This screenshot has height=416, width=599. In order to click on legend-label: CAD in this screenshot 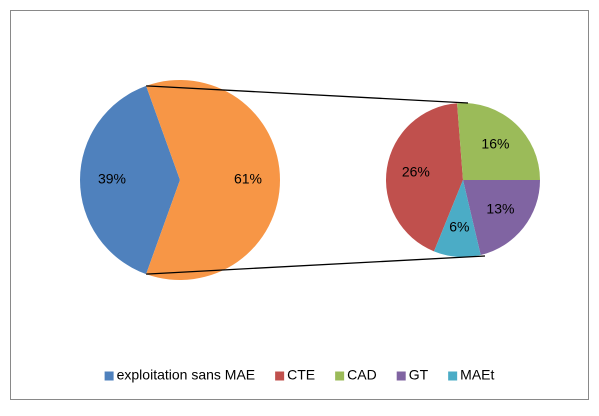, I will do `click(362, 375)`.